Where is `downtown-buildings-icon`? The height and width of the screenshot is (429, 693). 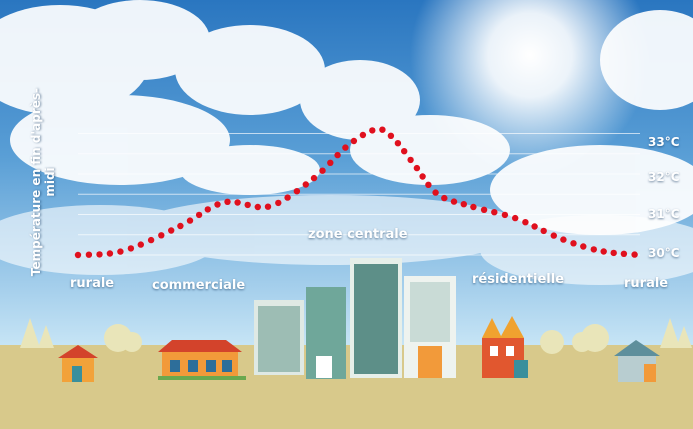 downtown-buildings-icon is located at coordinates (355, 318).